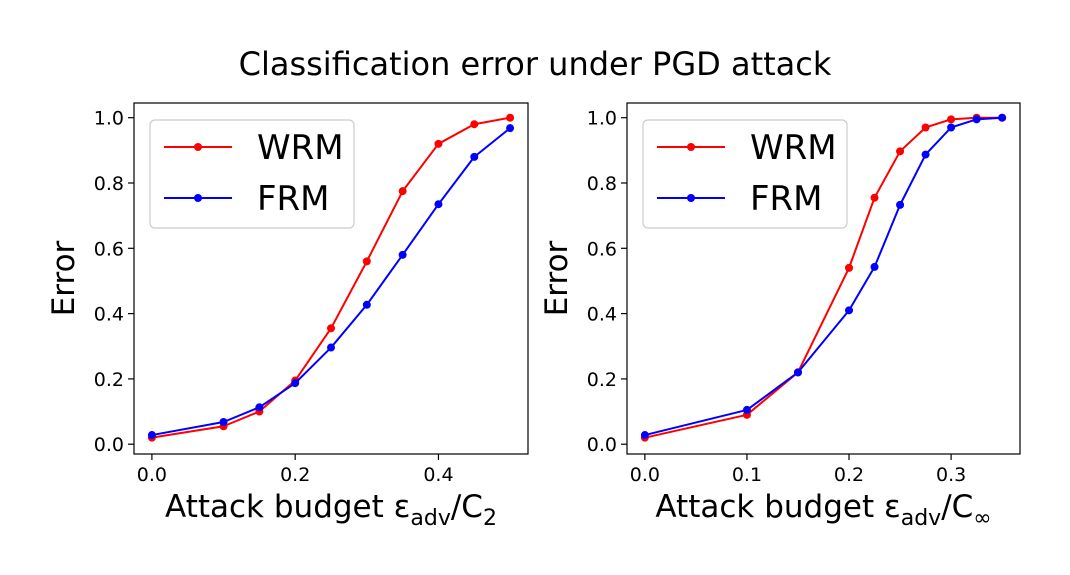 The width and height of the screenshot is (1070, 575). What do you see at coordinates (490, 518) in the screenshot?
I see `x-axis-label-subscript-2: 2` at bounding box center [490, 518].